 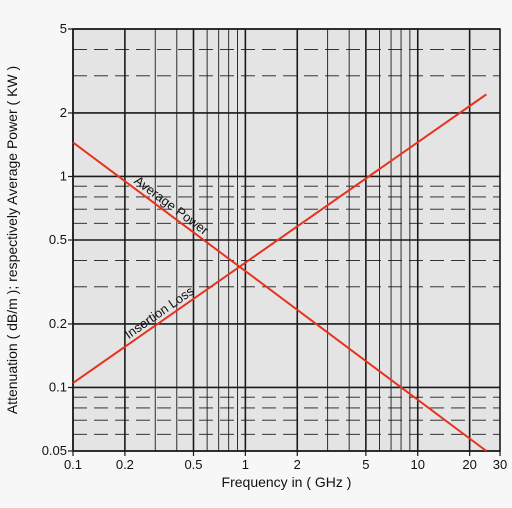 I want to click on x-tick-label: 1, so click(x=245, y=464).